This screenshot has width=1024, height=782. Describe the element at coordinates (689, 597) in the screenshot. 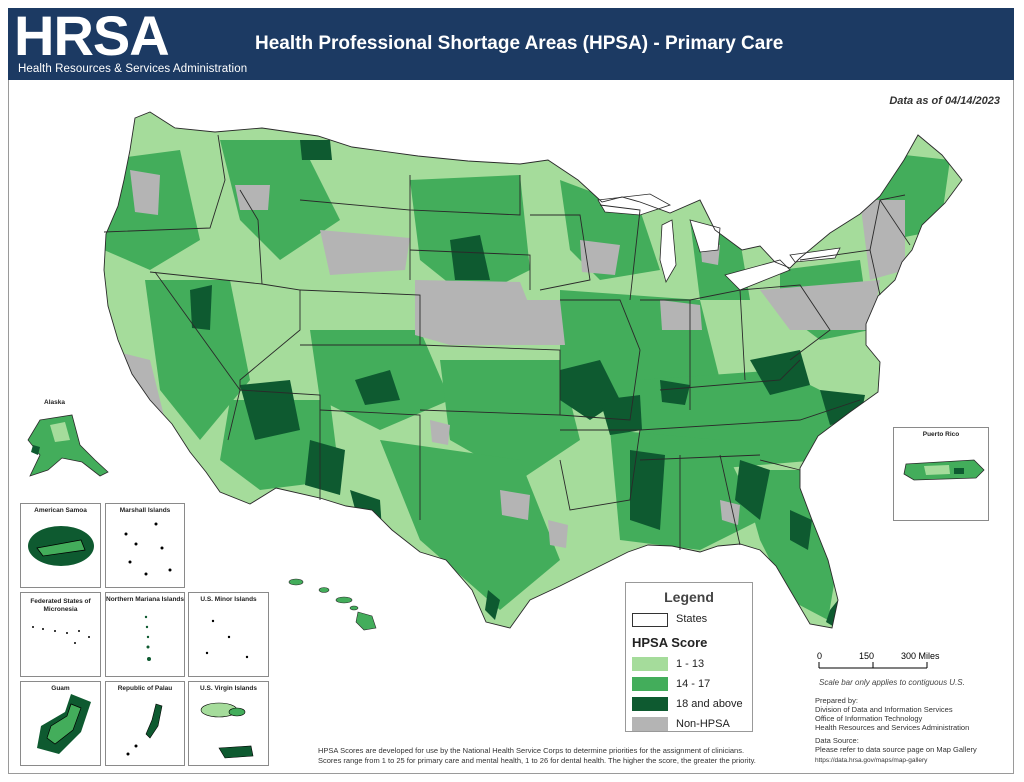

I see `legend-title: Legend` at that location.